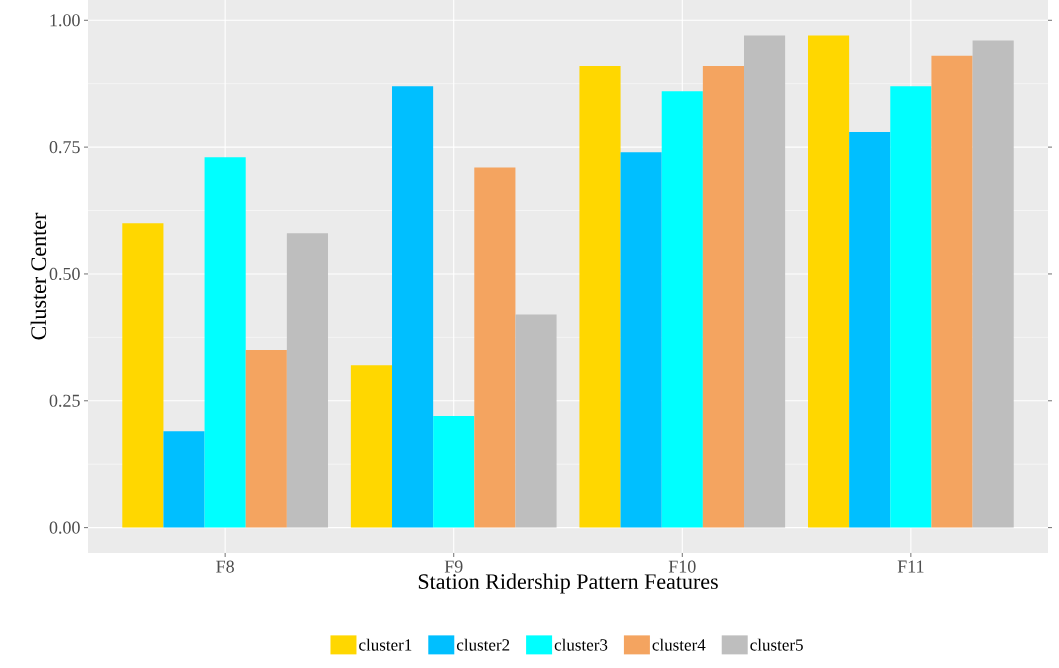 The height and width of the screenshot is (668, 1059). Describe the element at coordinates (679, 644) in the screenshot. I see `legend-label: cluster4` at that location.